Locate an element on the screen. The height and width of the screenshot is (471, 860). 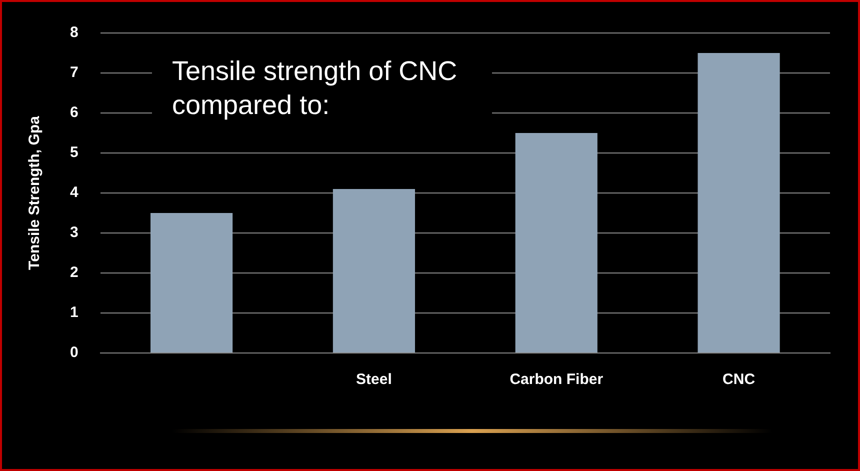
y-tick-label: 7 is located at coordinates (74, 73).